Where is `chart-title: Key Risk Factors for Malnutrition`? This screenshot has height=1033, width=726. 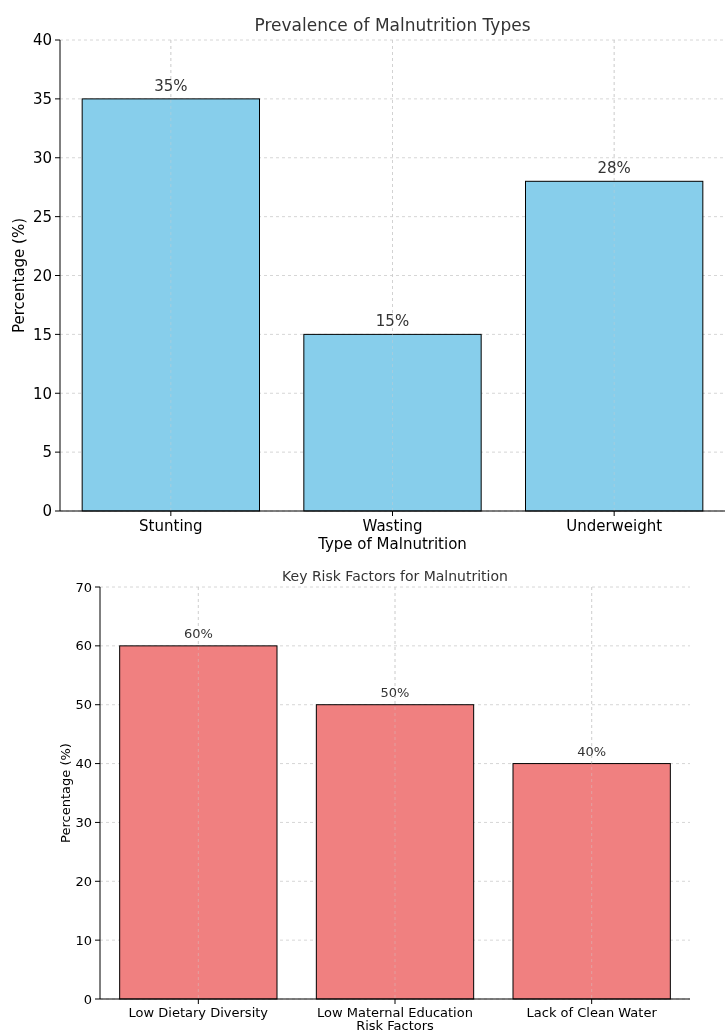
chart-title: Key Risk Factors for Malnutrition is located at coordinates (395, 576).